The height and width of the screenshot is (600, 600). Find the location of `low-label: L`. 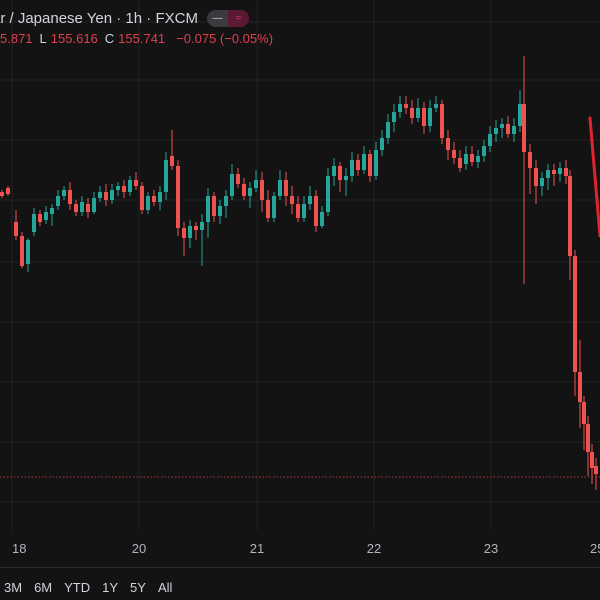

low-label: L is located at coordinates (43, 38).